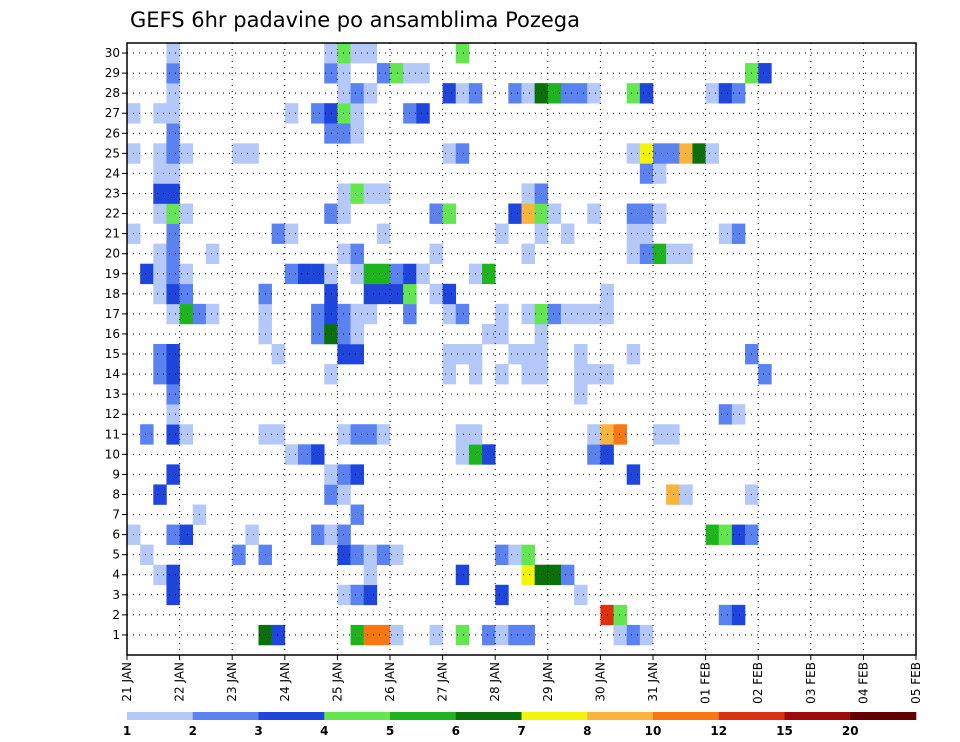 This screenshot has width=960, height=742. I want to click on x-tick-label: 29 JAN, so click(548, 682).